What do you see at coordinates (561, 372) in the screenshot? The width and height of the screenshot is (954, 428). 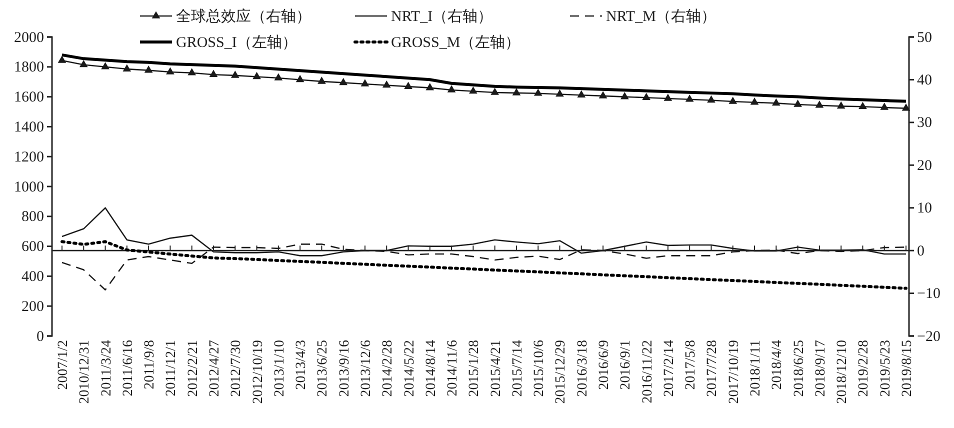 I see `x-tick-label: 2015/12/29` at bounding box center [561, 372].